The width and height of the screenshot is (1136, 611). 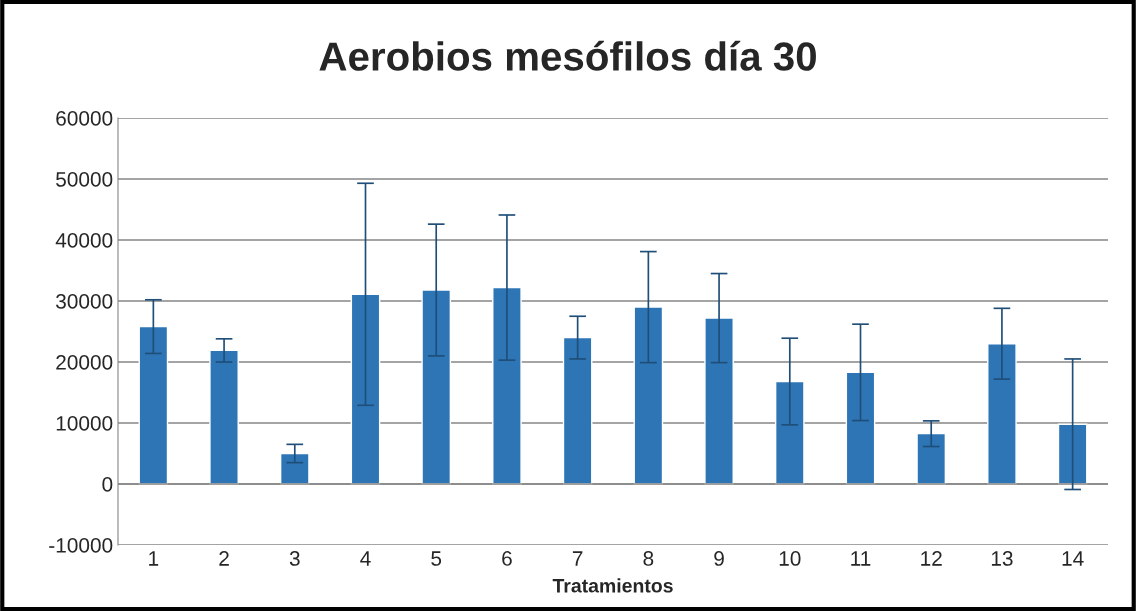 What do you see at coordinates (719, 558) in the screenshot?
I see `x-tick-label: 9` at bounding box center [719, 558].